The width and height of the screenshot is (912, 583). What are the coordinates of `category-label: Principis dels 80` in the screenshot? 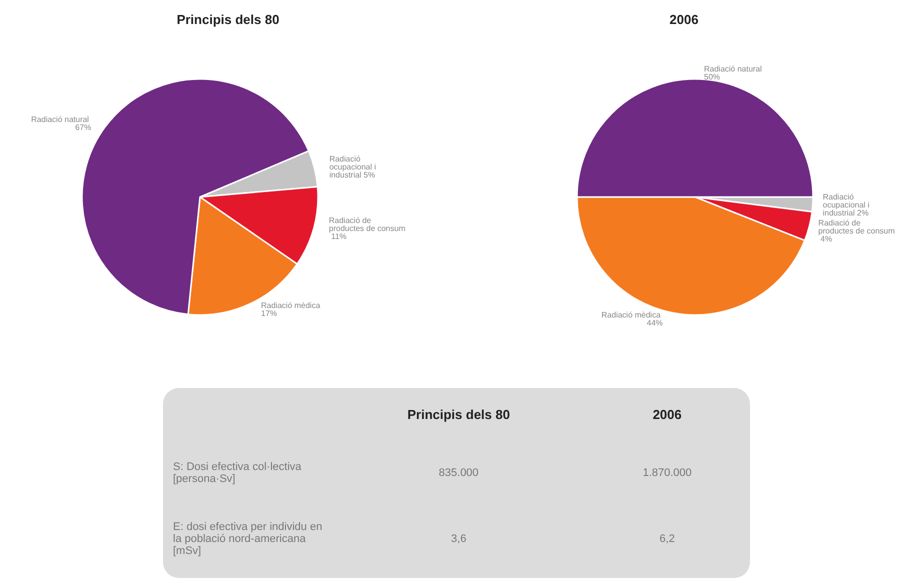 It's located at (458, 415).